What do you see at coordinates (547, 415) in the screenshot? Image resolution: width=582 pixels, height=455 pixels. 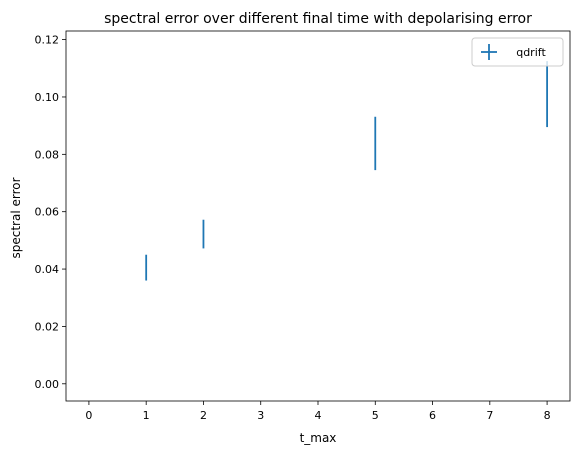 I see `x-tick-label: 8` at bounding box center [547, 415].